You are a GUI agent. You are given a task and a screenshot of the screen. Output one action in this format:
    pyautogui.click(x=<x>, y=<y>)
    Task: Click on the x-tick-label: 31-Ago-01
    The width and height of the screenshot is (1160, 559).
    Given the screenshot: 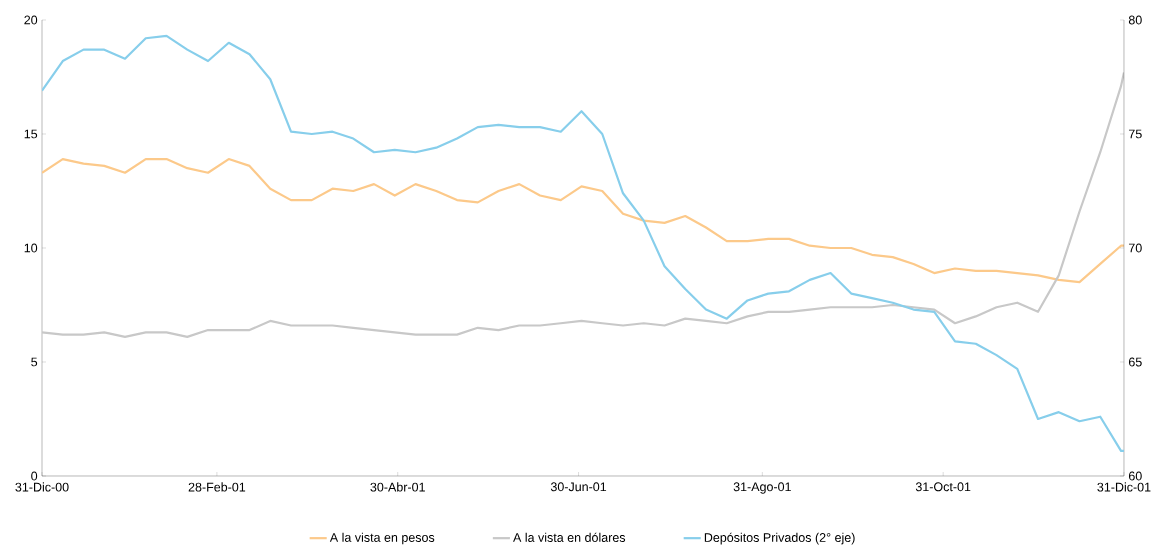 What is the action you would take?
    pyautogui.click(x=762, y=488)
    